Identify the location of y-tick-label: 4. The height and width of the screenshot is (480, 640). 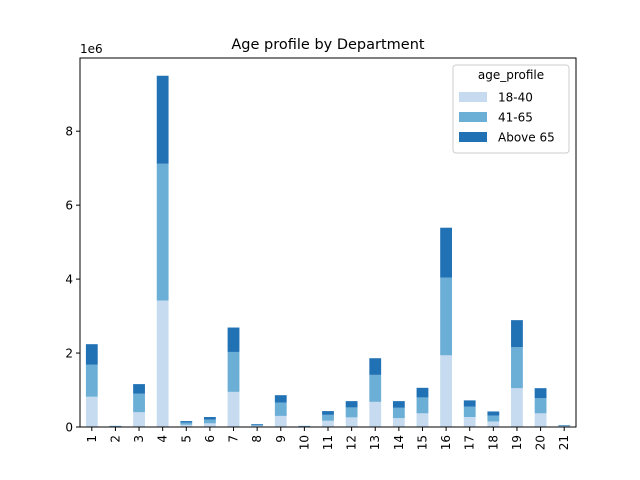
(69, 280).